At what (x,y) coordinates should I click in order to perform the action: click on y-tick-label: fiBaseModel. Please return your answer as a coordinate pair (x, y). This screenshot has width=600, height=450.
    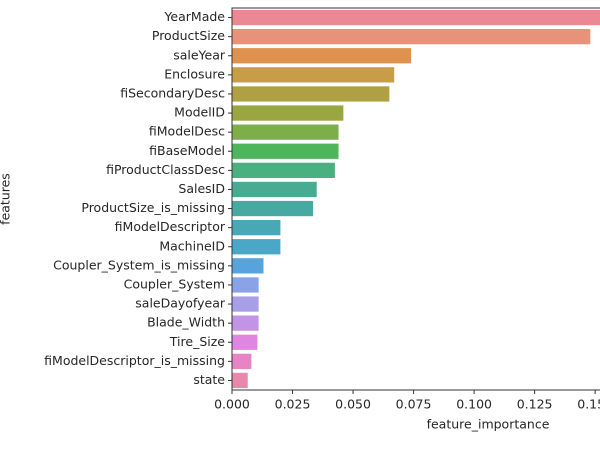
    Looking at the image, I should click on (187, 150).